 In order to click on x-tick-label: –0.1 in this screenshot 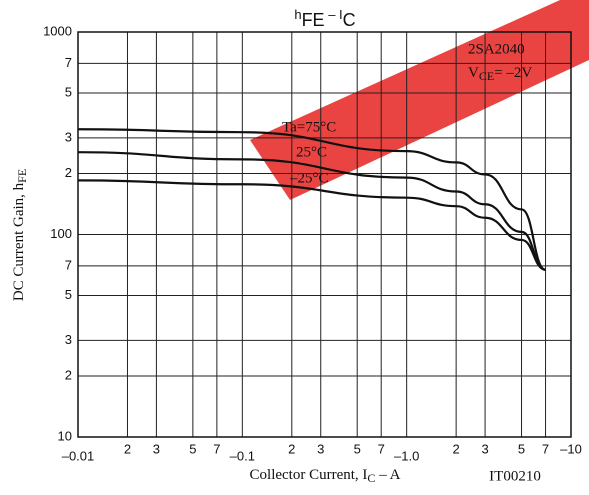, I will do `click(242, 455)`.